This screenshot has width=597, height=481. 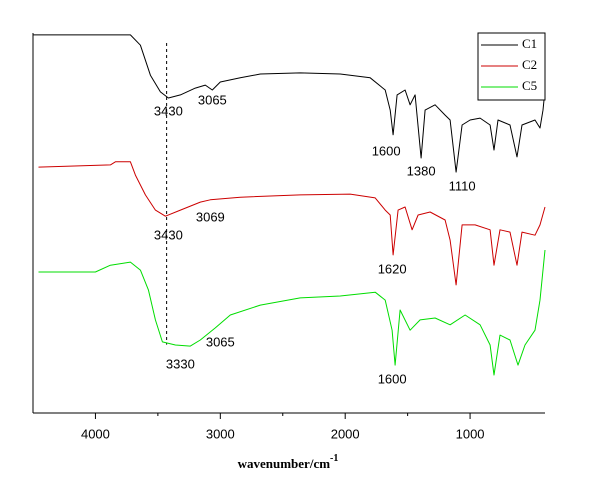 What do you see at coordinates (210, 216) in the screenshot?
I see `peak-annotation: 3069` at bounding box center [210, 216].